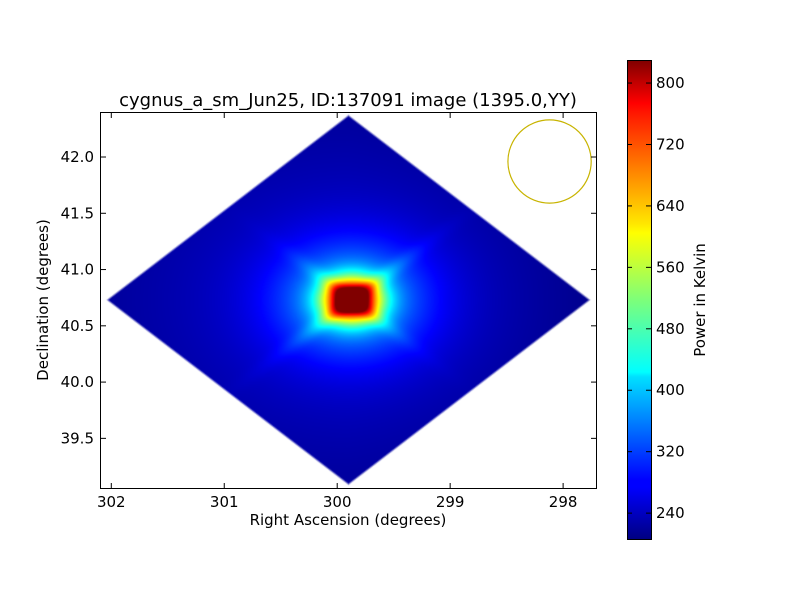 The image size is (800, 600). I want to click on colorbar-ticks: 240 320 400 480 560 640 720 800, so click(656, 298).